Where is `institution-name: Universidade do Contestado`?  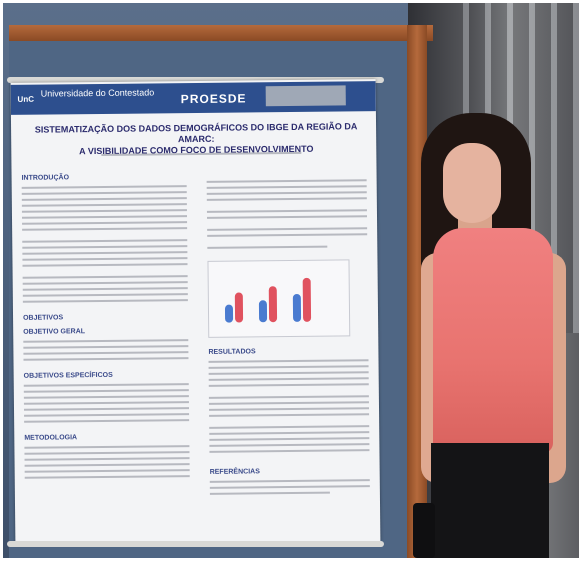 institution-name: Universidade do Contestado is located at coordinates (98, 92).